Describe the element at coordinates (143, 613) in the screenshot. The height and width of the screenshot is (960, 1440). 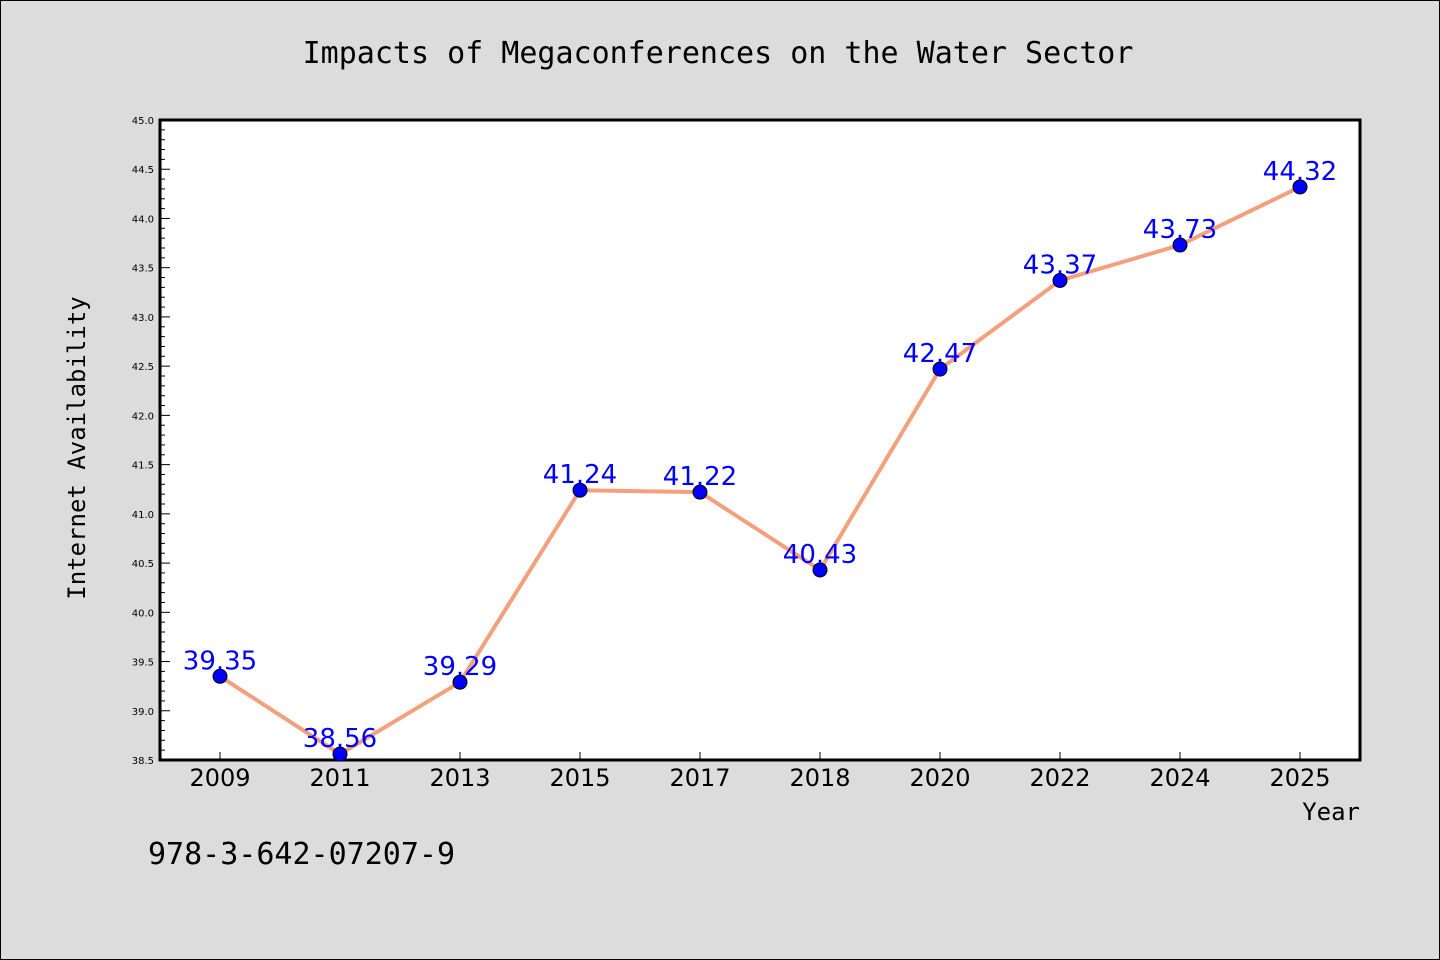
I see `y-tick-label: 40.0` at that location.